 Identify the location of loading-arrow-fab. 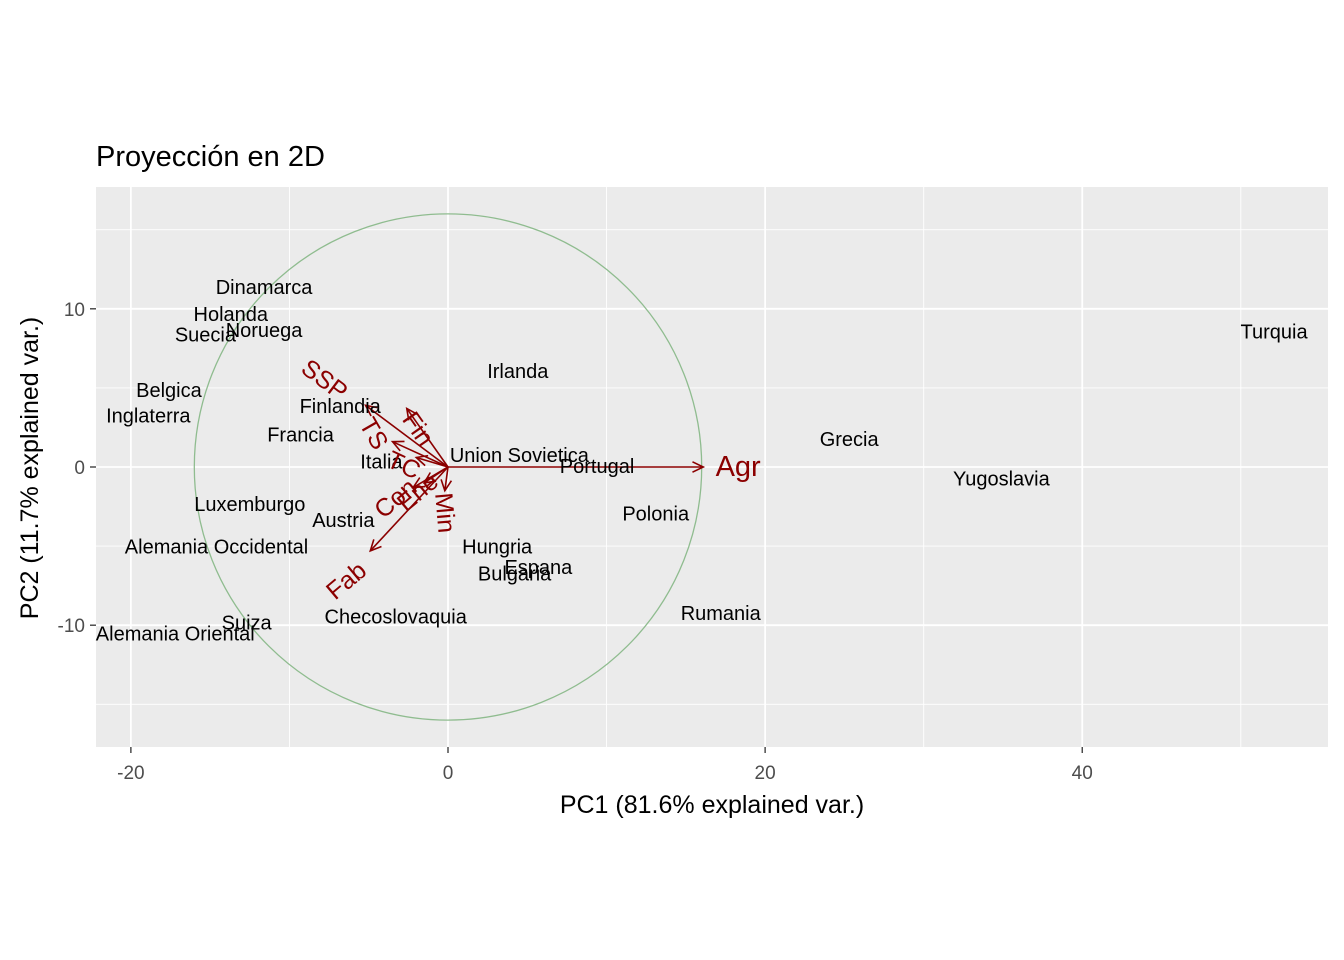
(409, 509).